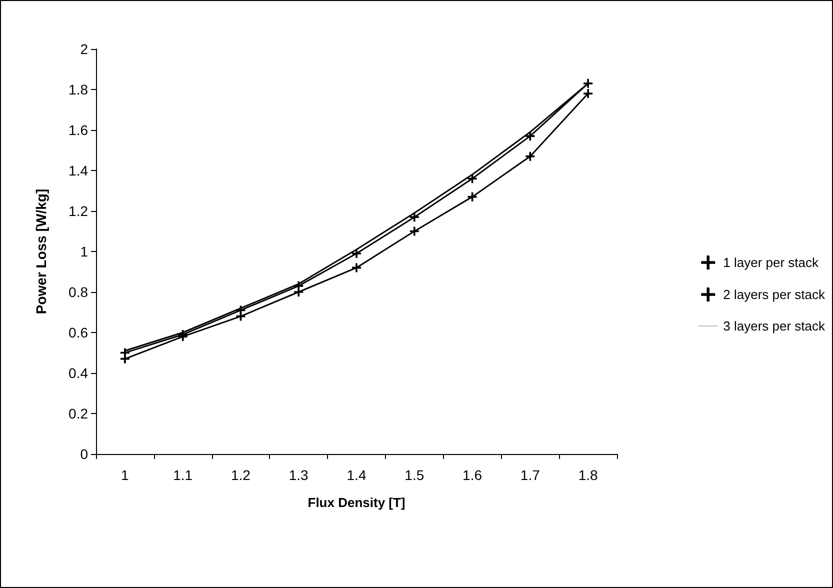 The width and height of the screenshot is (833, 588). What do you see at coordinates (774, 294) in the screenshot?
I see `legend-label: 2 layers per stack` at bounding box center [774, 294].